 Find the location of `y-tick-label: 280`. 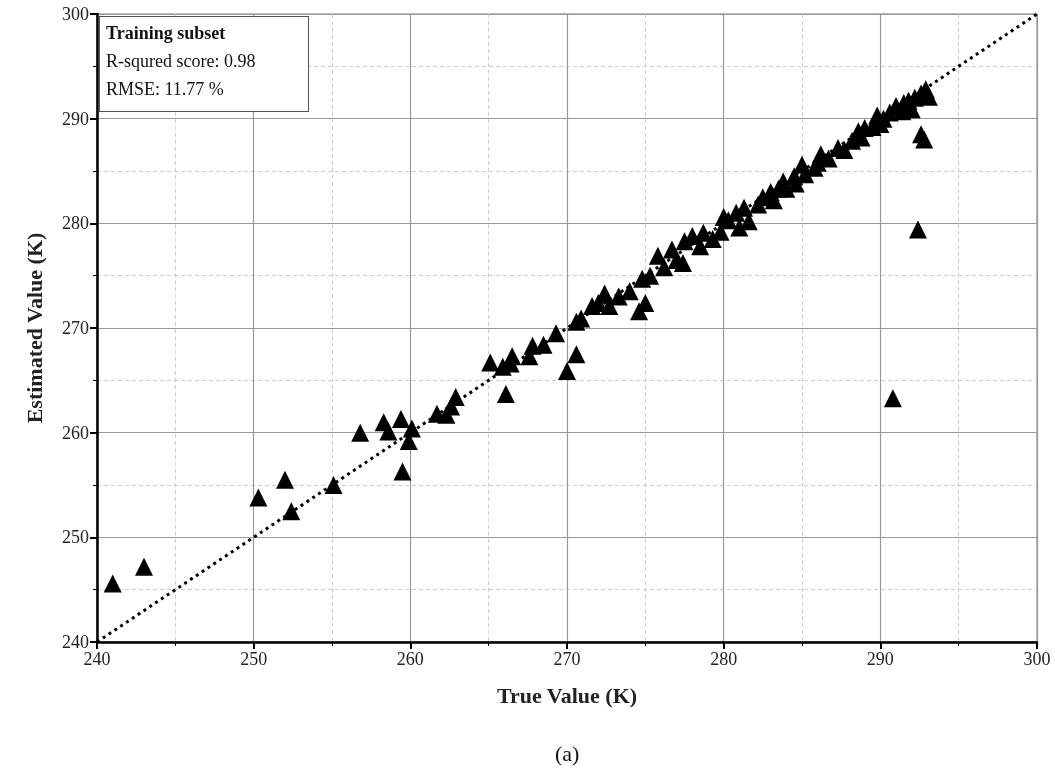

y-tick-label: 280 is located at coordinates (75, 223).